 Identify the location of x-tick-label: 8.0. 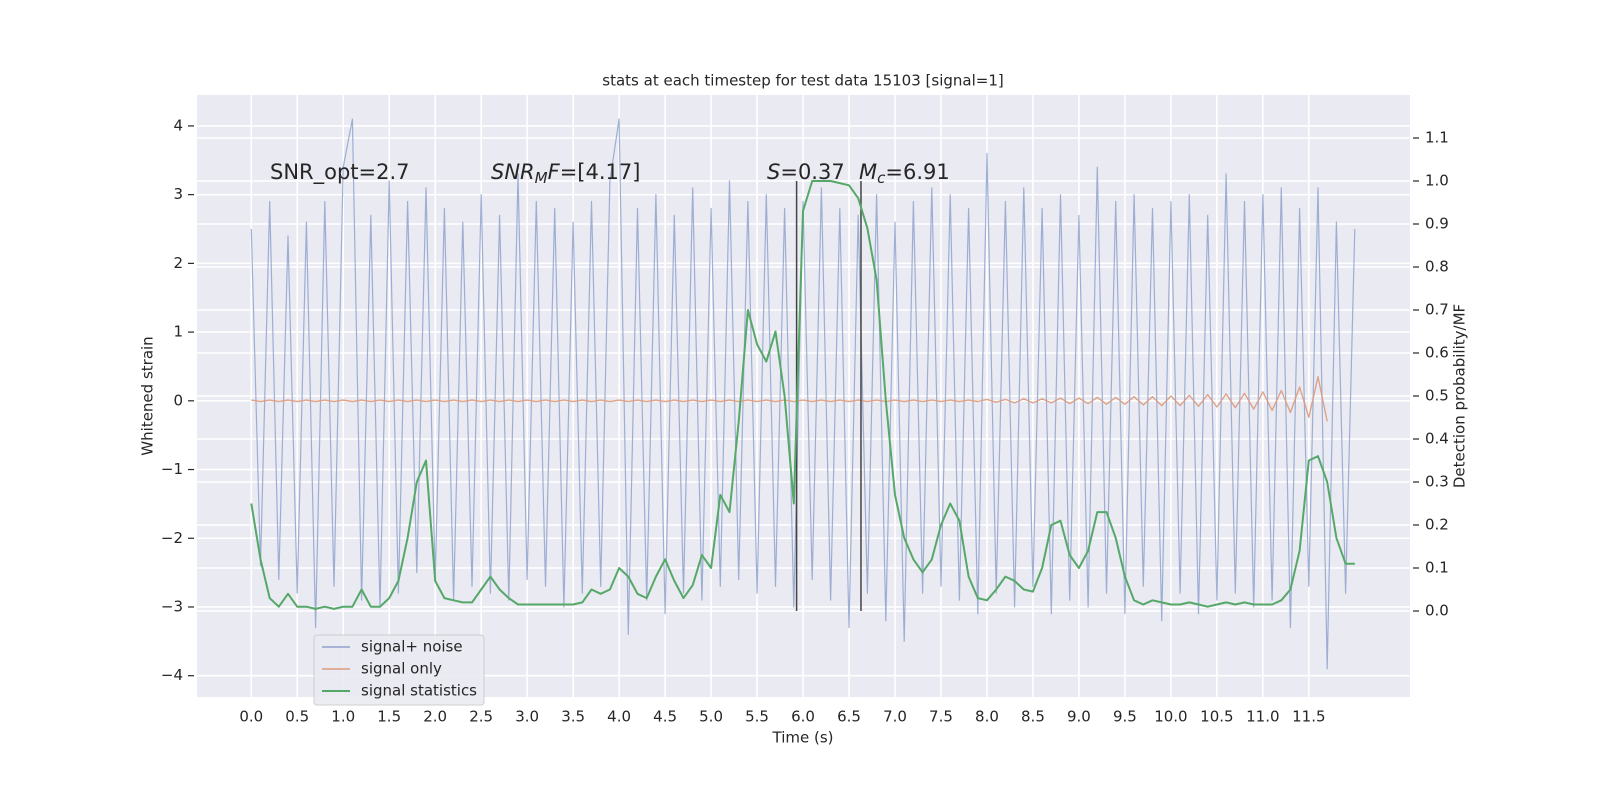
(987, 717).